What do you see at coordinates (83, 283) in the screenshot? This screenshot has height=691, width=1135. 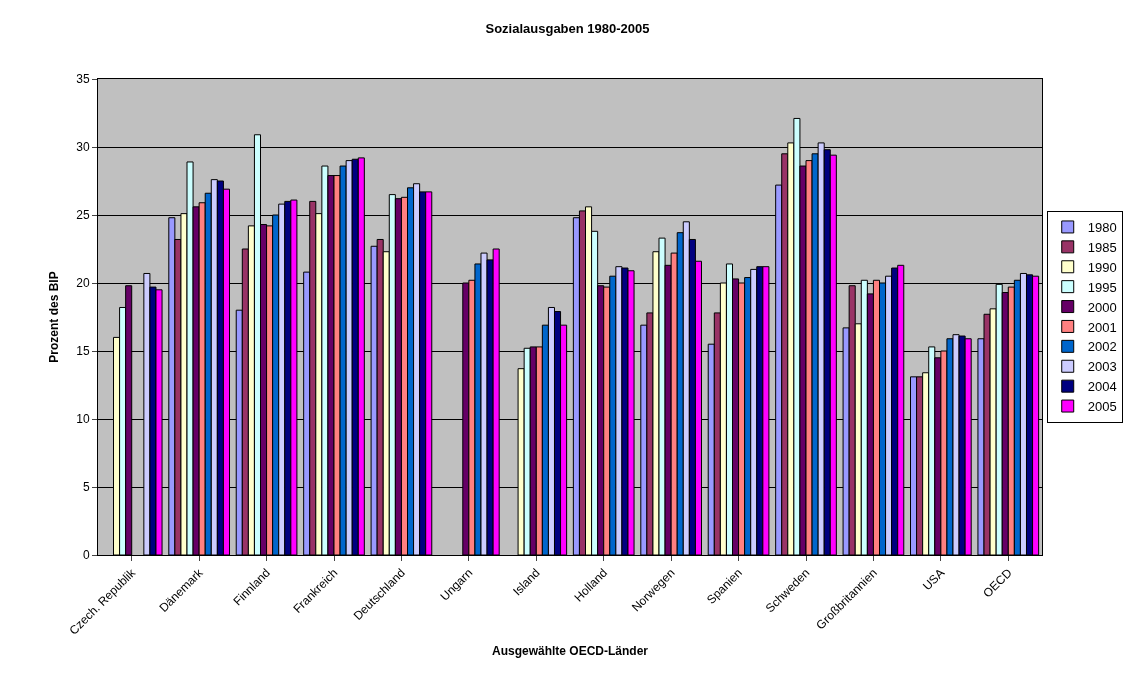 I see `y-tick-label: 20` at bounding box center [83, 283].